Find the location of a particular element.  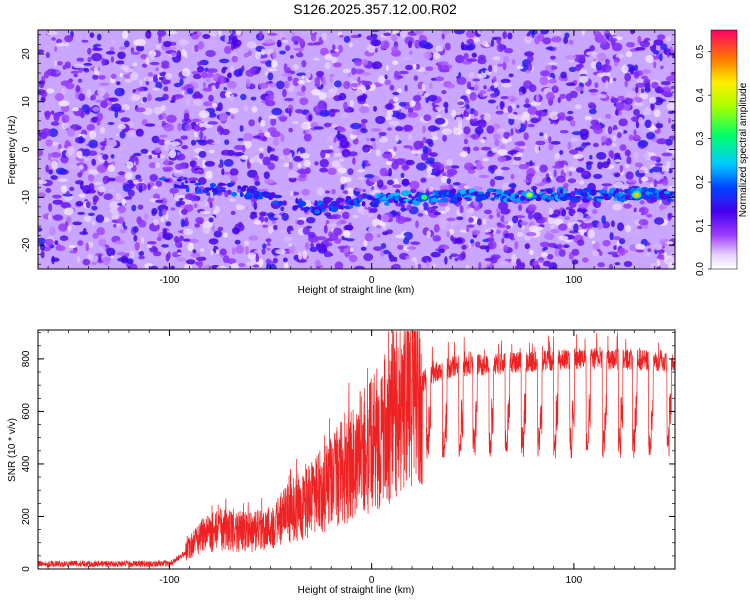

spectrogram-ylabel: Frequency (Hz) is located at coordinates (12, 150).